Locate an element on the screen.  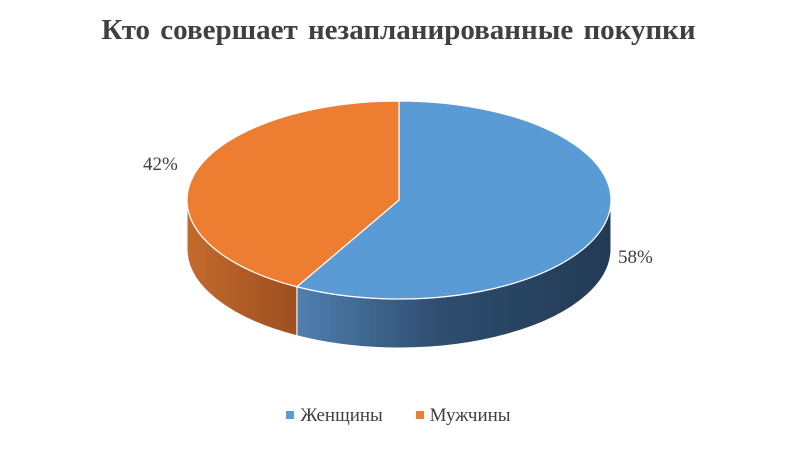
data-label-men: 42% is located at coordinates (160, 164).